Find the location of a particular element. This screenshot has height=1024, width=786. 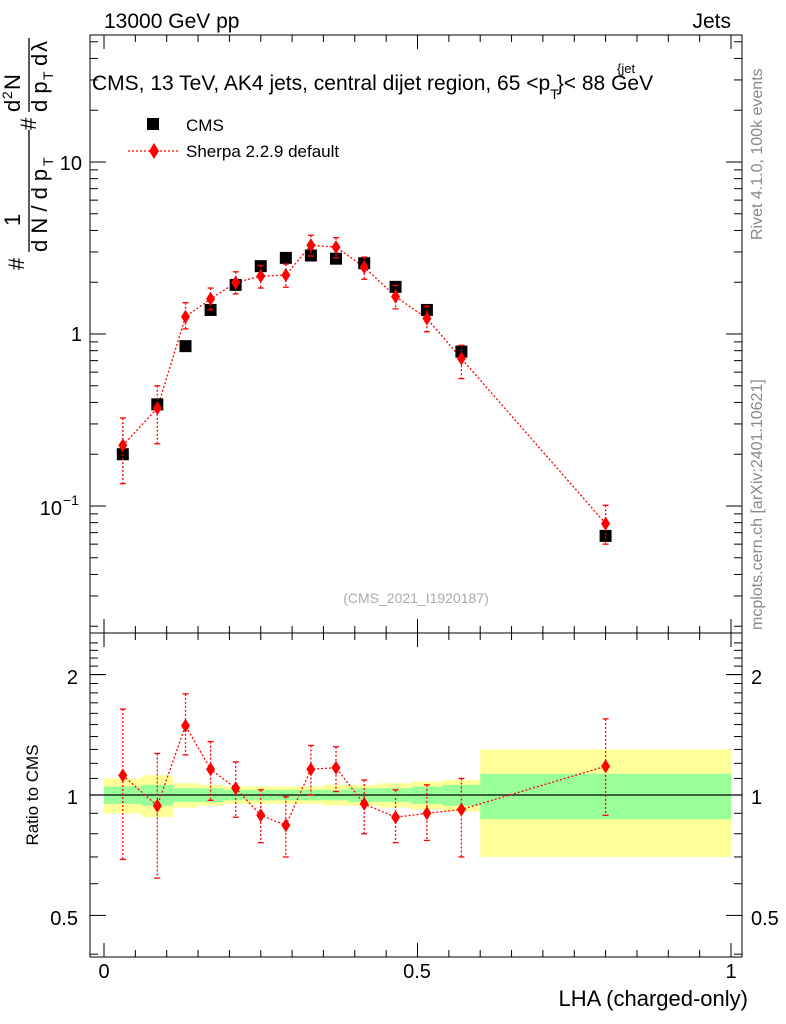

energy-label: 13000 GeV pp is located at coordinates (171, 21).